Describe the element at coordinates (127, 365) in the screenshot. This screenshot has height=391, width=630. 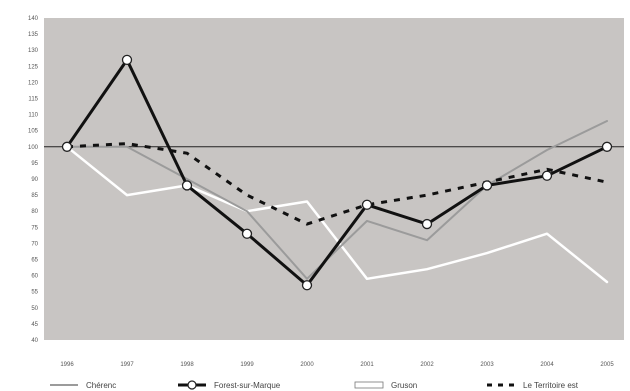
I see `x-tick-label: 1997` at that location.